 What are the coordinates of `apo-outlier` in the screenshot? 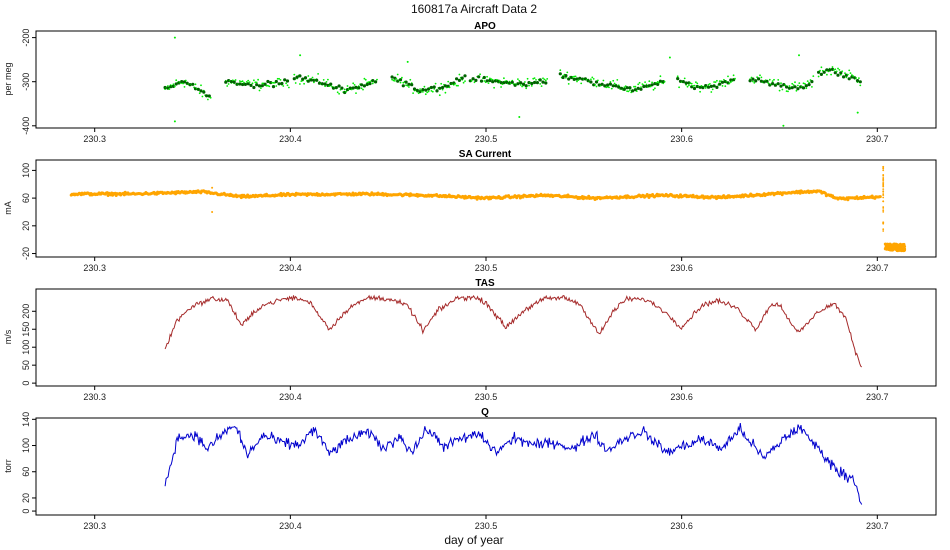 It's located at (300, 55).